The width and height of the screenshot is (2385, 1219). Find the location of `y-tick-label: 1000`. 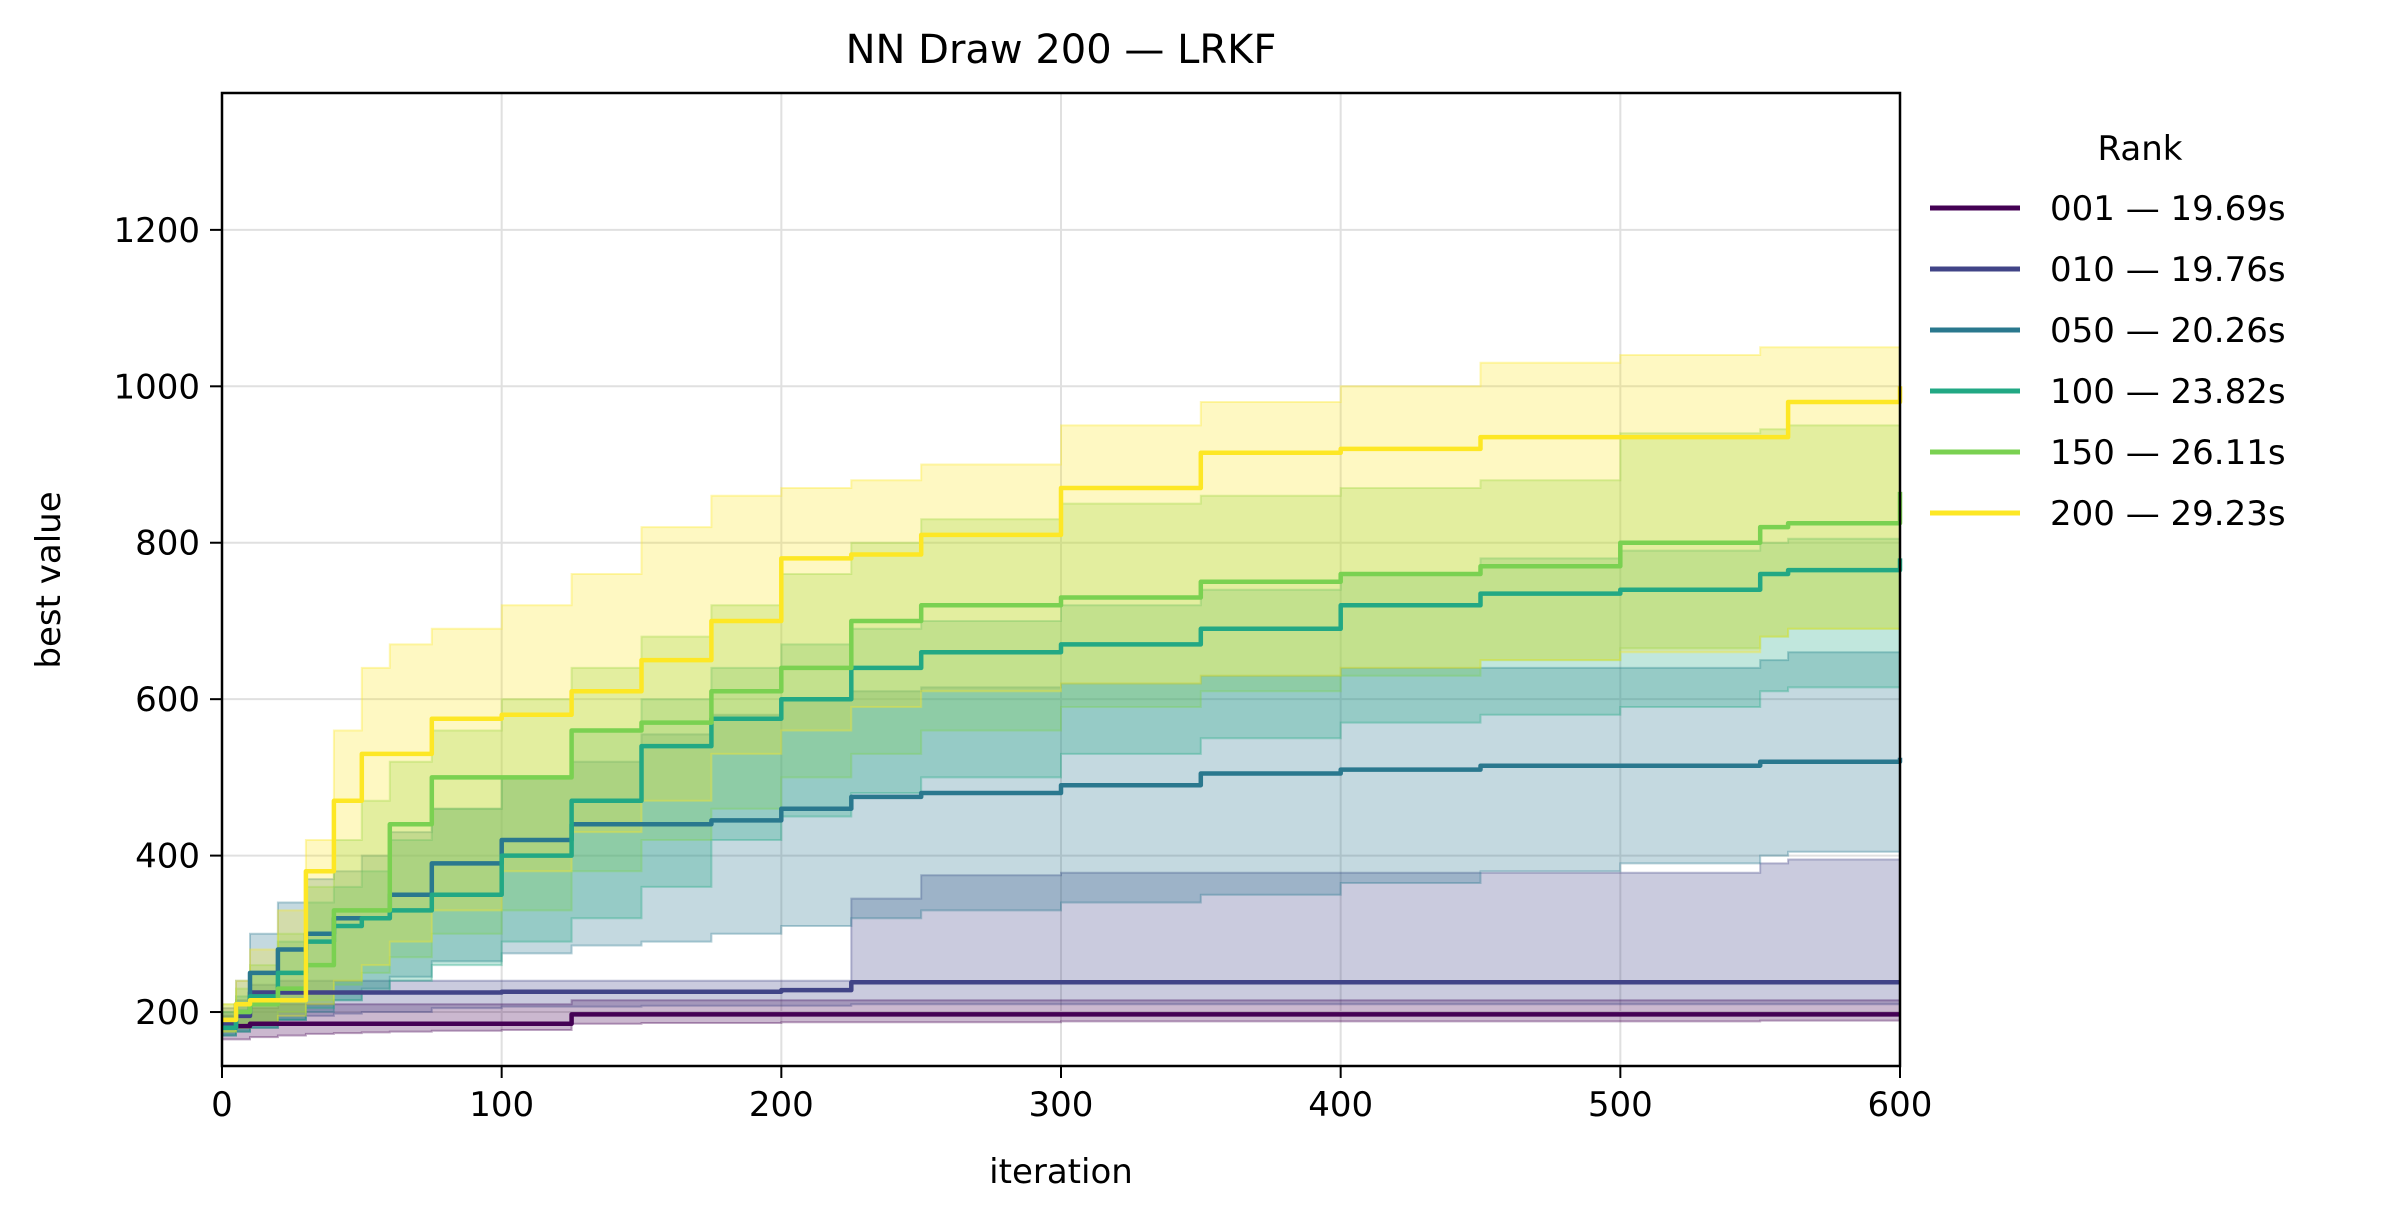

y-tick-label: 1000 is located at coordinates (156, 387).